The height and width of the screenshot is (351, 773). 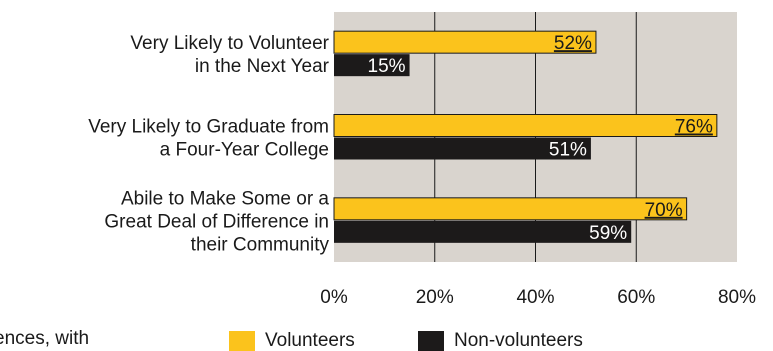 What do you see at coordinates (406, 340) in the screenshot?
I see `legend: Volunteers Non-volunteers` at bounding box center [406, 340].